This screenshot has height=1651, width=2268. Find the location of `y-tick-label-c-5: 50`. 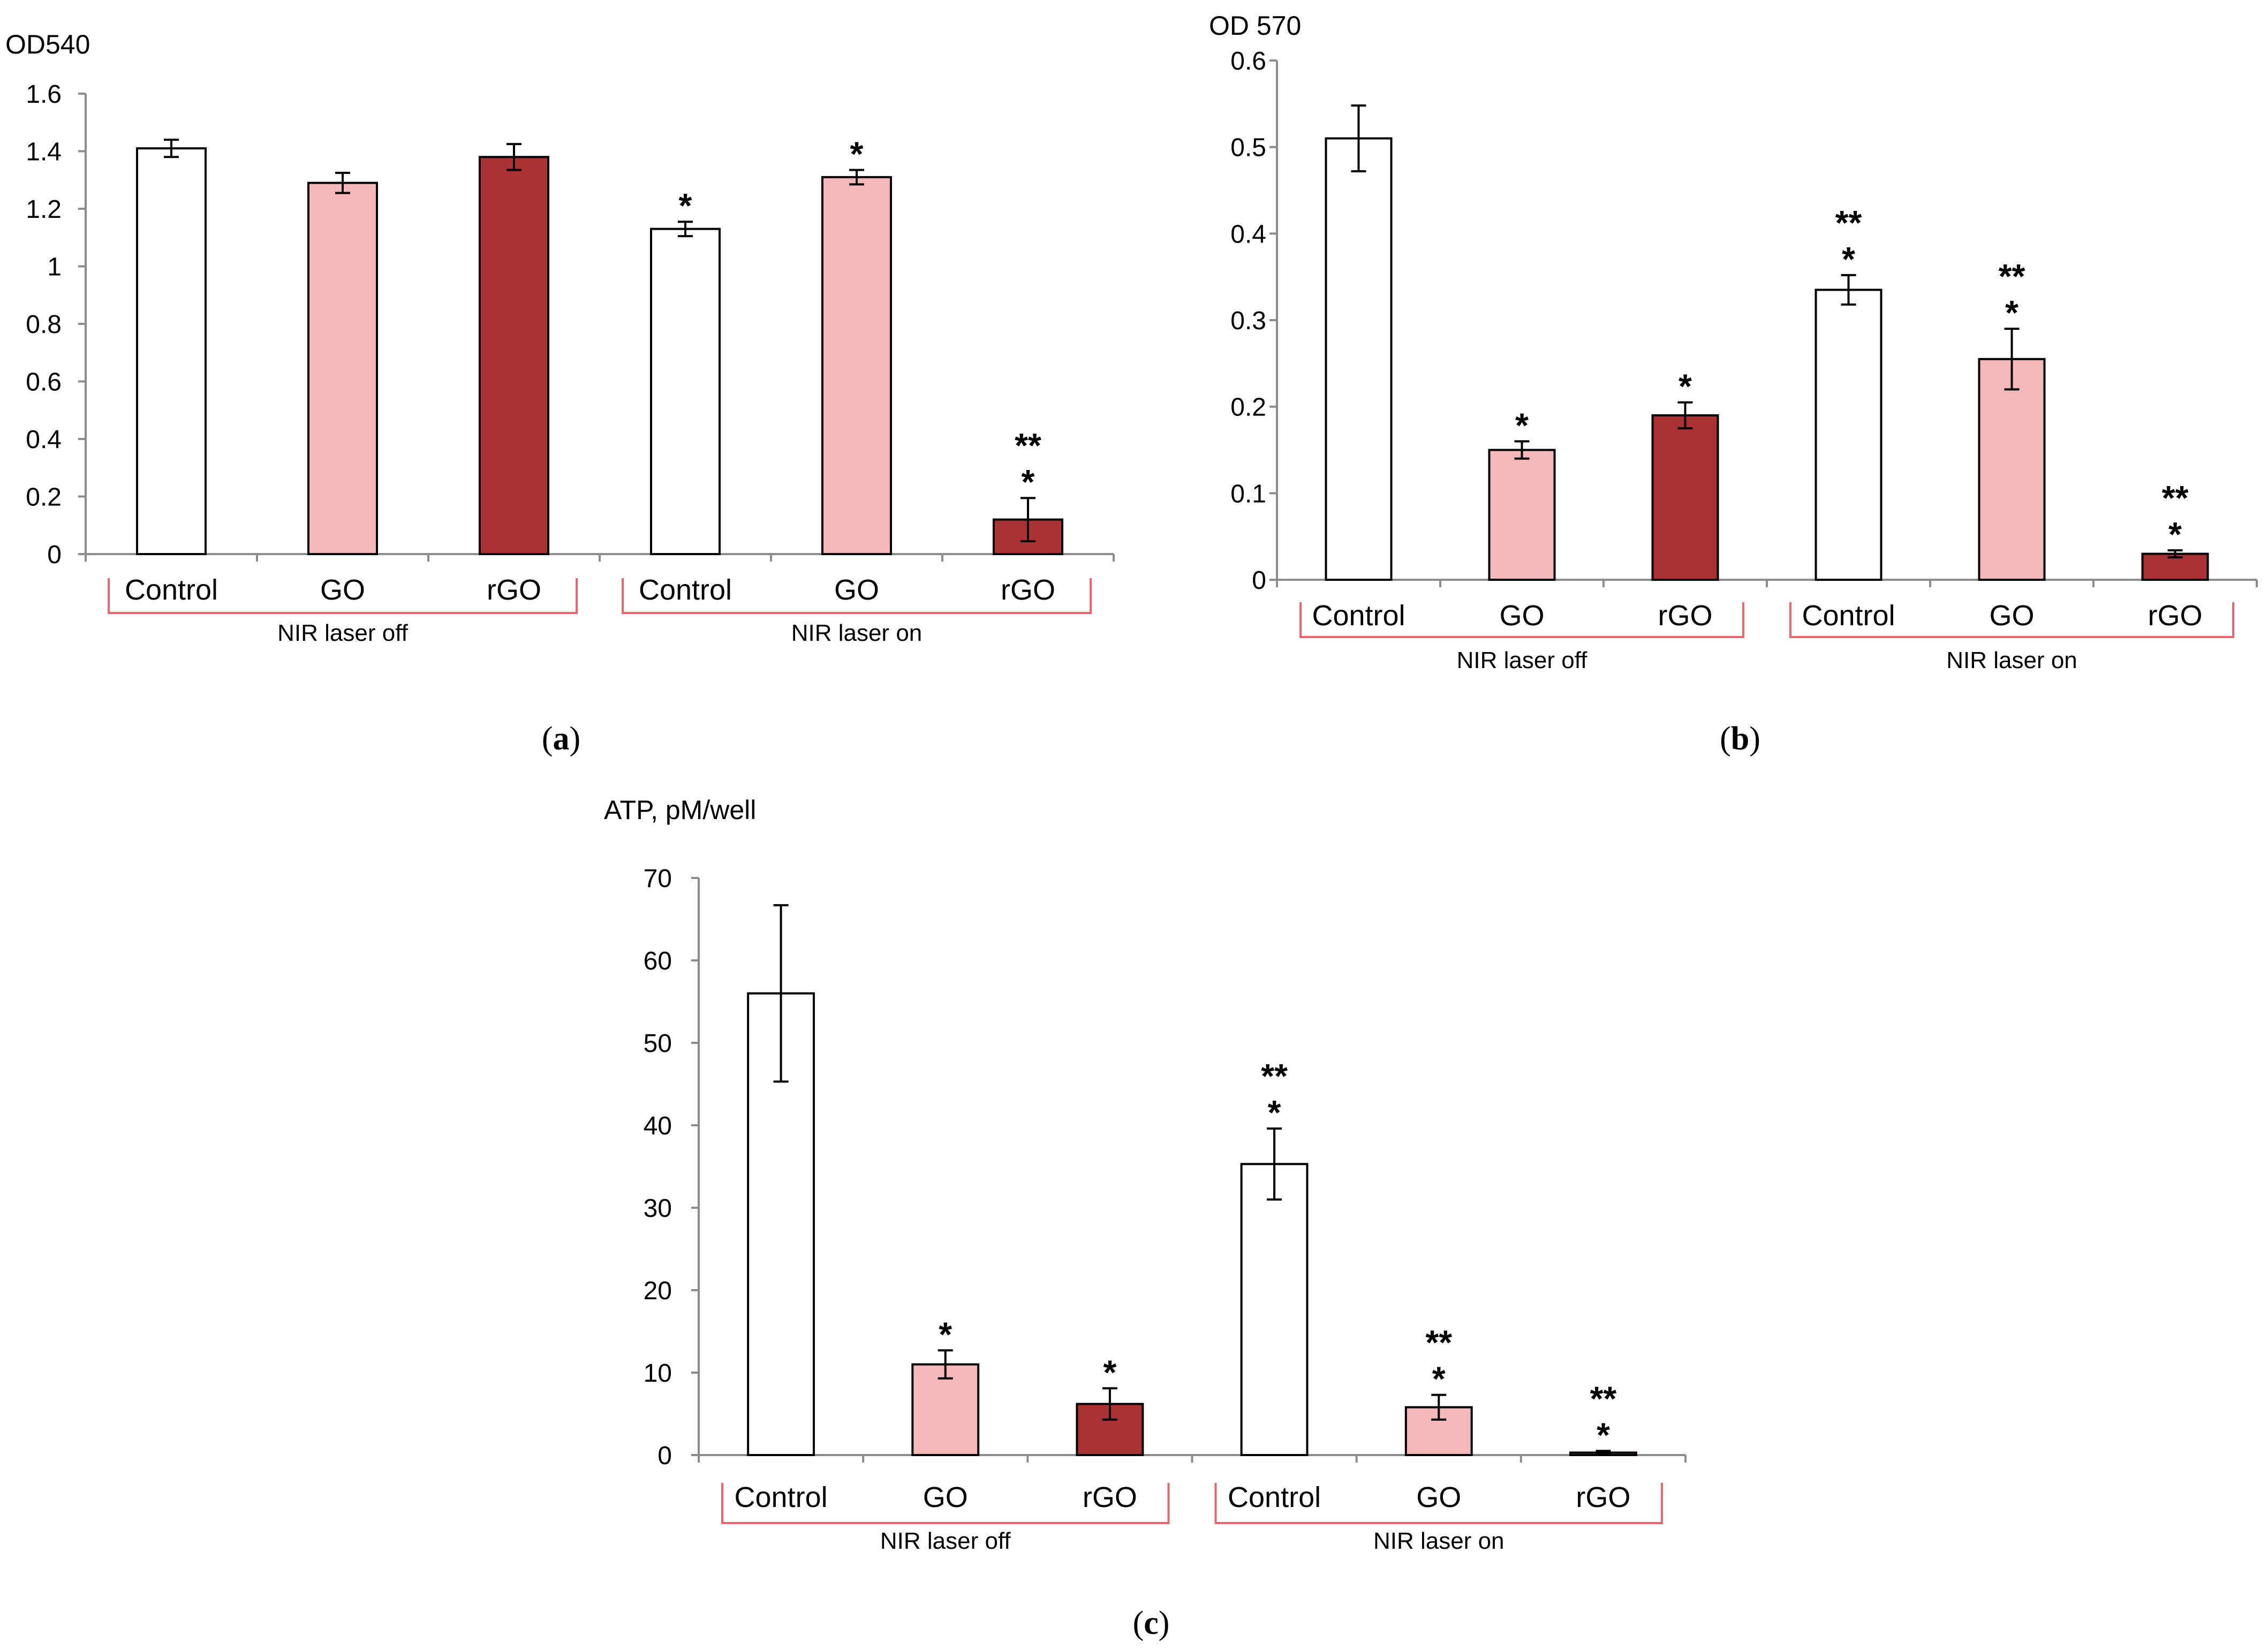

y-tick-label-c-5: 50 is located at coordinates (658, 1043).